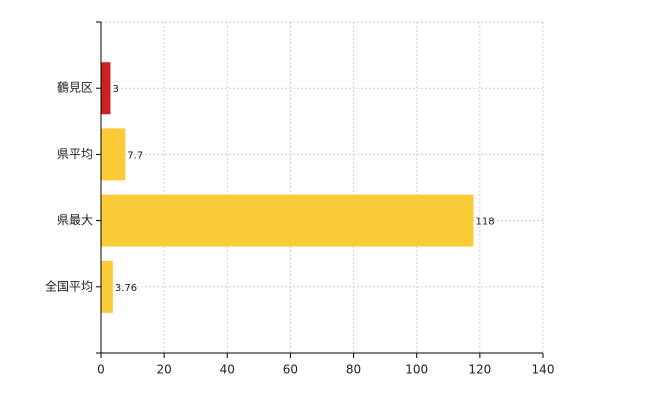 This screenshot has width=650, height=400. I want to click on x-tick-label: 140, so click(543, 370).